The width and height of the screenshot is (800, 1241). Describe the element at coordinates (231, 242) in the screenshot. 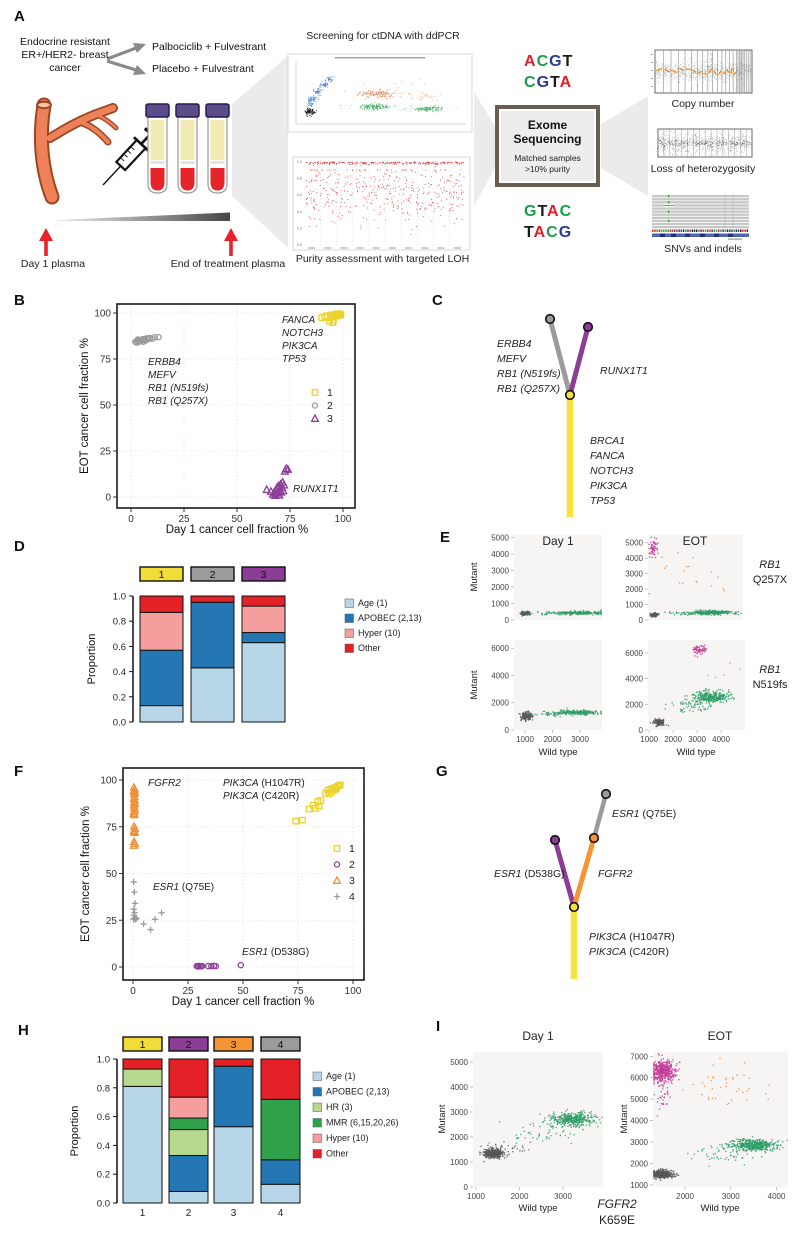

I see `eot-arrow-icon` at that location.